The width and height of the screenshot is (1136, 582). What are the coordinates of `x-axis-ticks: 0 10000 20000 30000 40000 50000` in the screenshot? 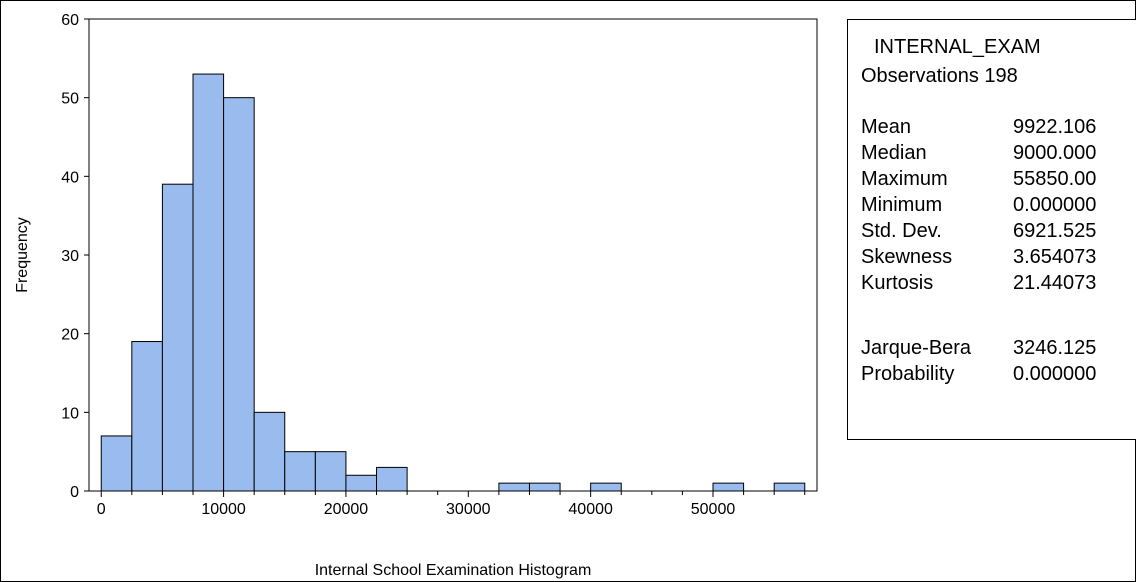 It's located at (451, 504).